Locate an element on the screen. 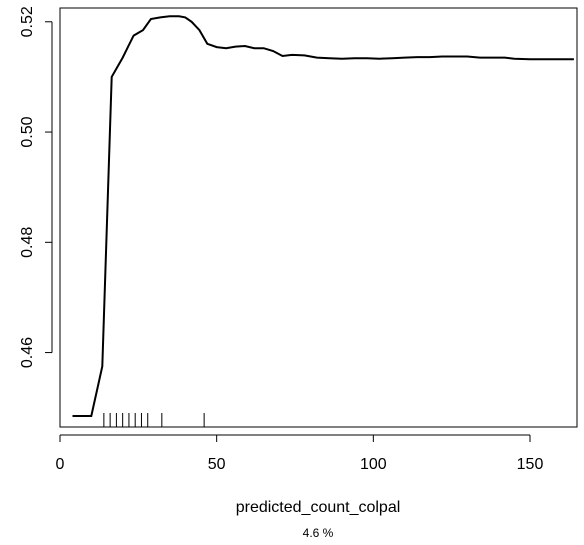 The width and height of the screenshot is (584, 545). x-axis-label: predicted_count_colpal is located at coordinates (318, 507).